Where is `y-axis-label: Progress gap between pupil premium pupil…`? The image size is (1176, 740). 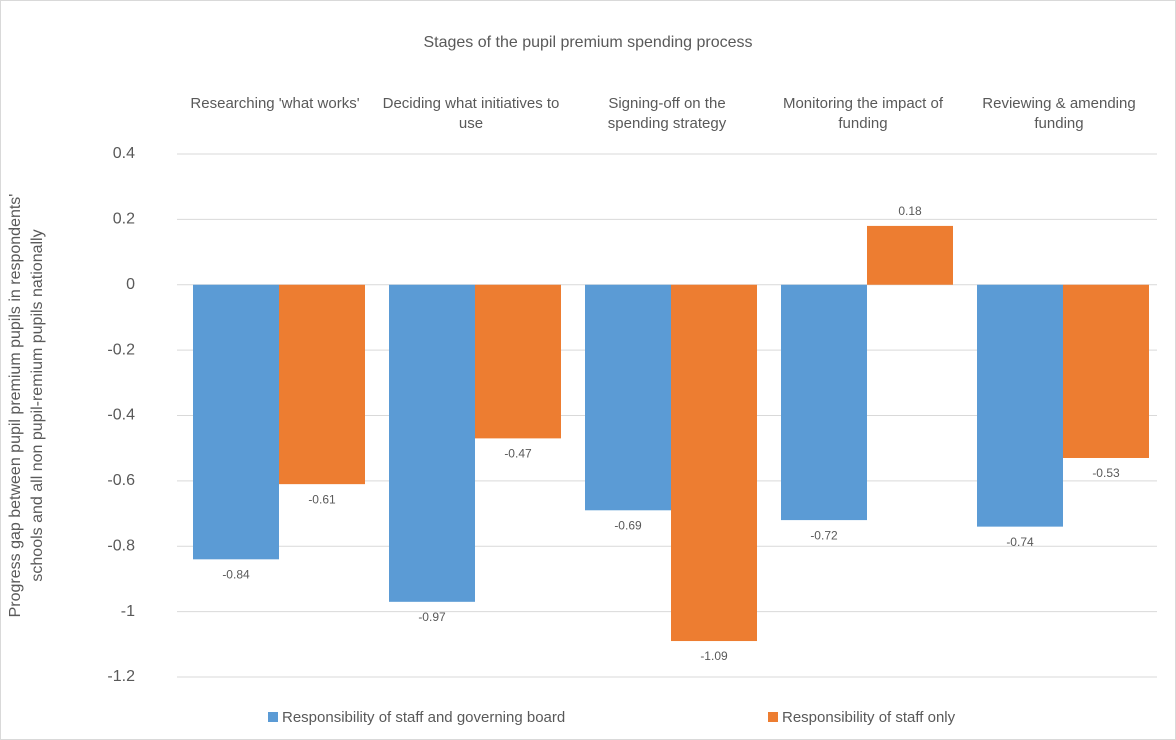 y-axis-label: Progress gap between pupil premium pupil… is located at coordinates (15, 406).